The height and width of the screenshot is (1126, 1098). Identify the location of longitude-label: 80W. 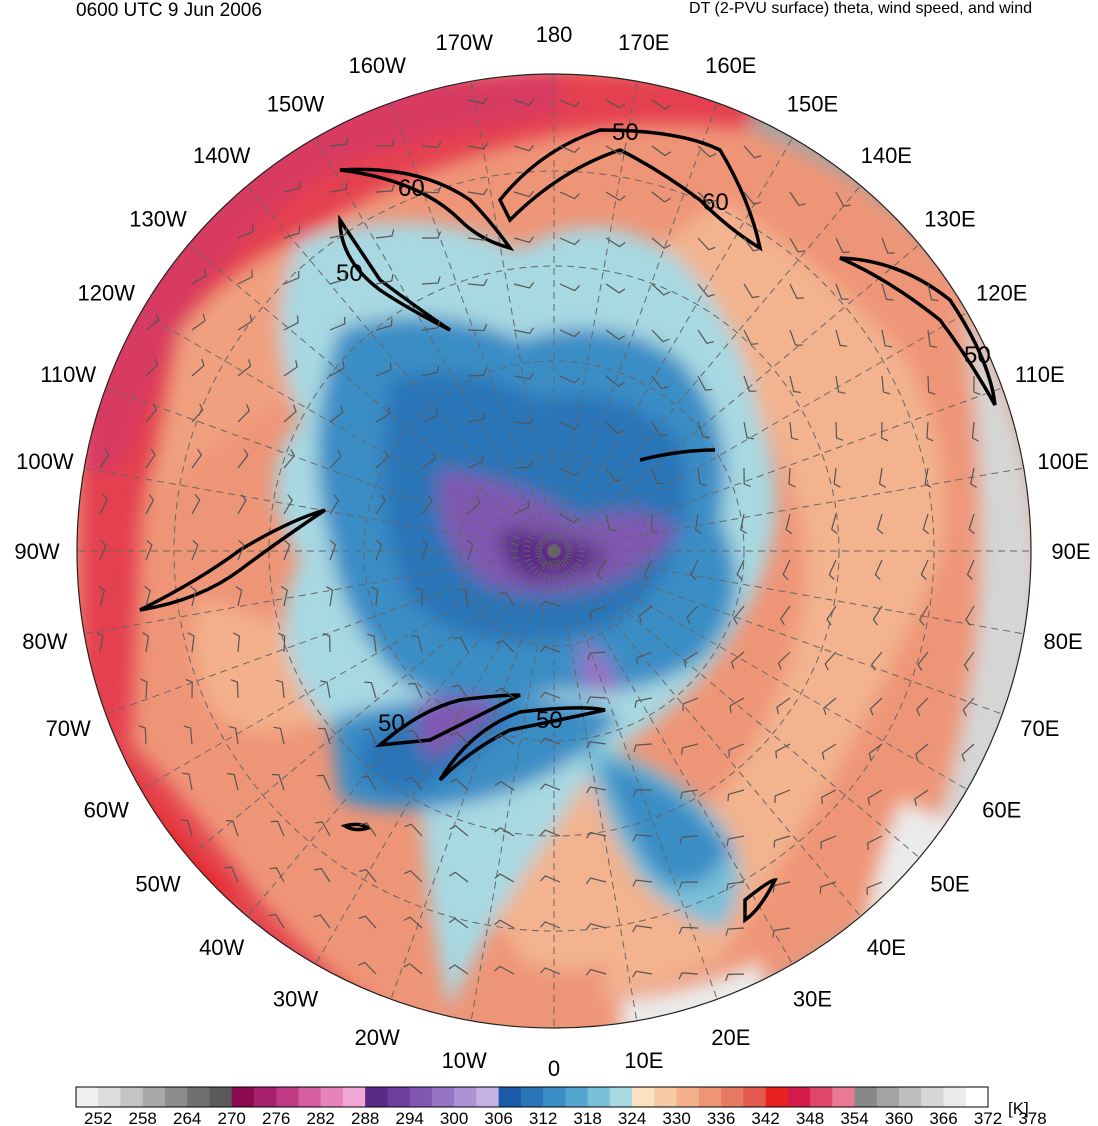
(44, 641).